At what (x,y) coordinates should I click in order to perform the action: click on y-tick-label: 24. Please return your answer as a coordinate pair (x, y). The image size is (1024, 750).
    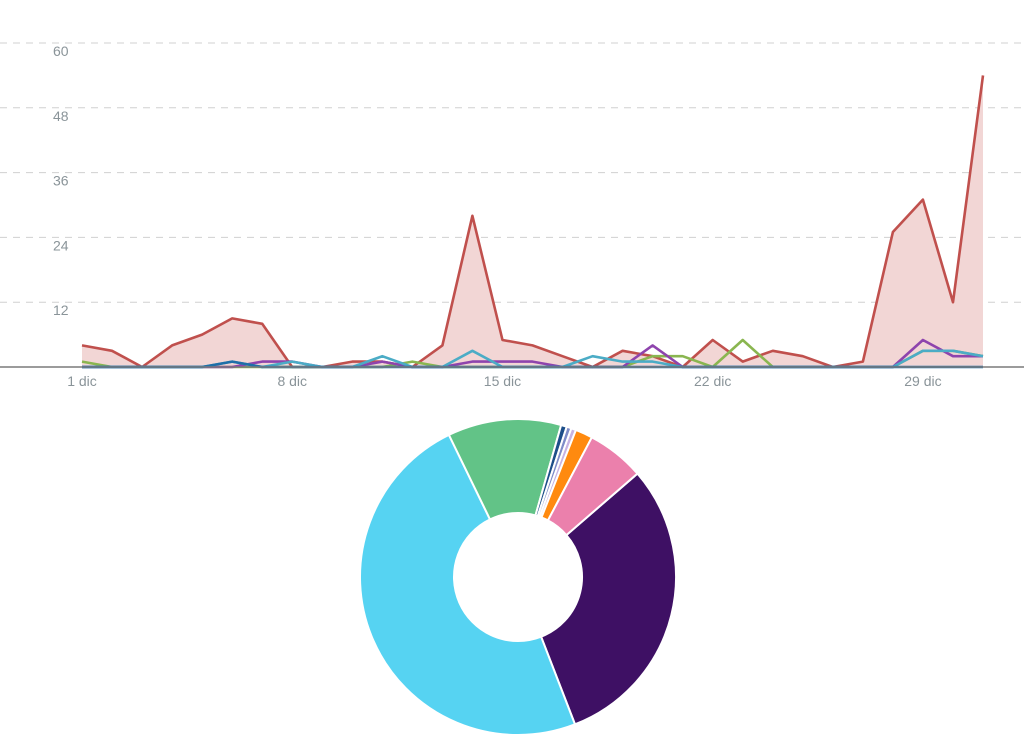
    Looking at the image, I should click on (61, 245).